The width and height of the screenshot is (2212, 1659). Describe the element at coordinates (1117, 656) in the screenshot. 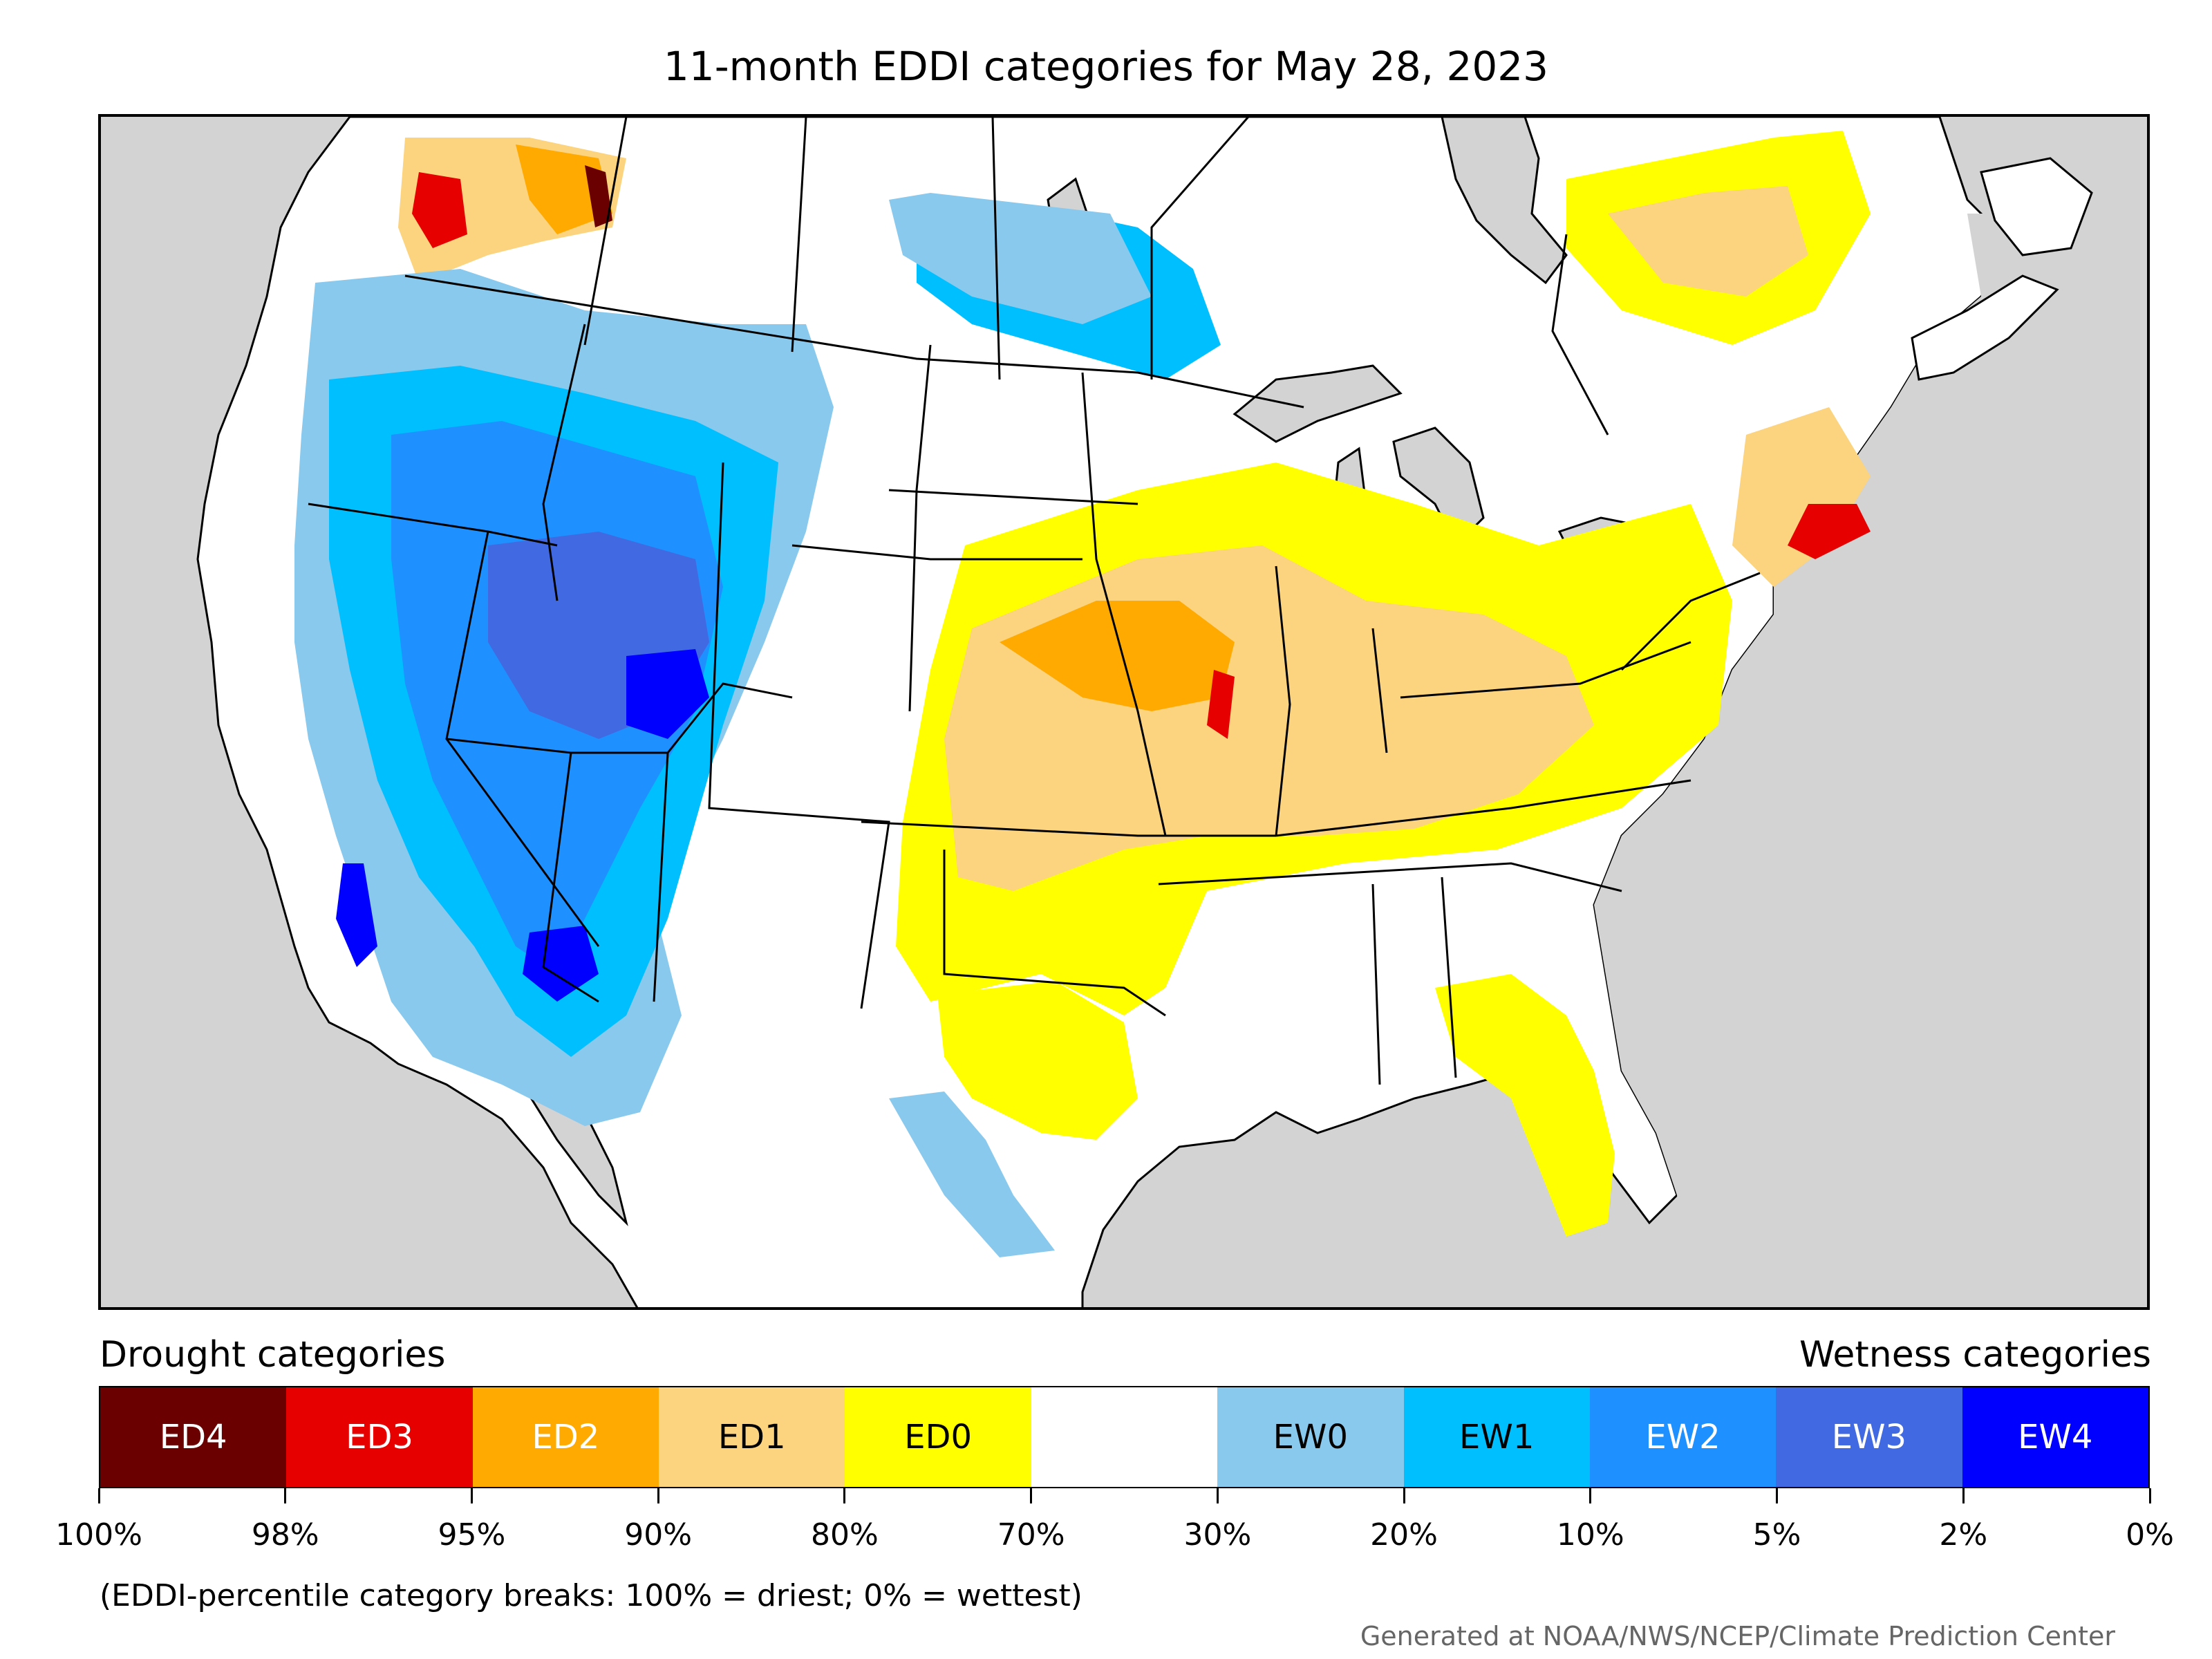

I see `iowa-ed2` at that location.